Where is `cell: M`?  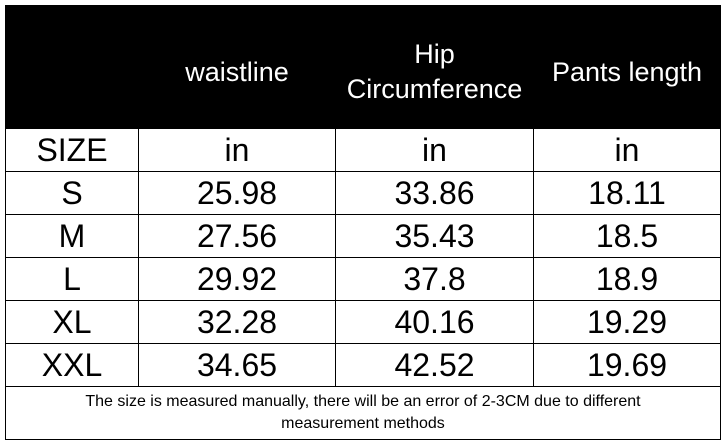
cell: M is located at coordinates (72, 236).